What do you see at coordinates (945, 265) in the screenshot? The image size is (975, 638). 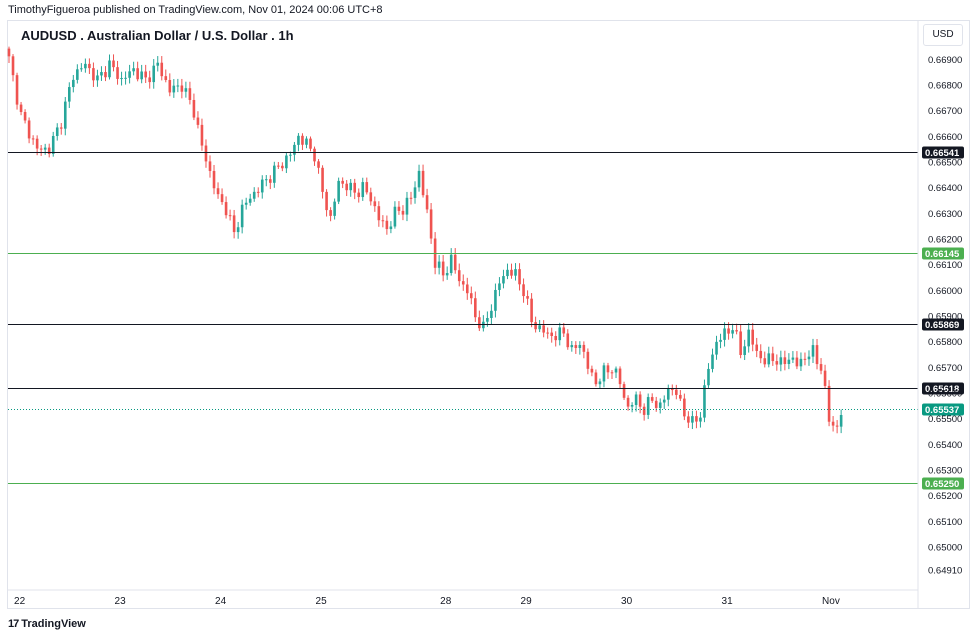 I see `price-tick-label: 0.66100` at bounding box center [945, 265].